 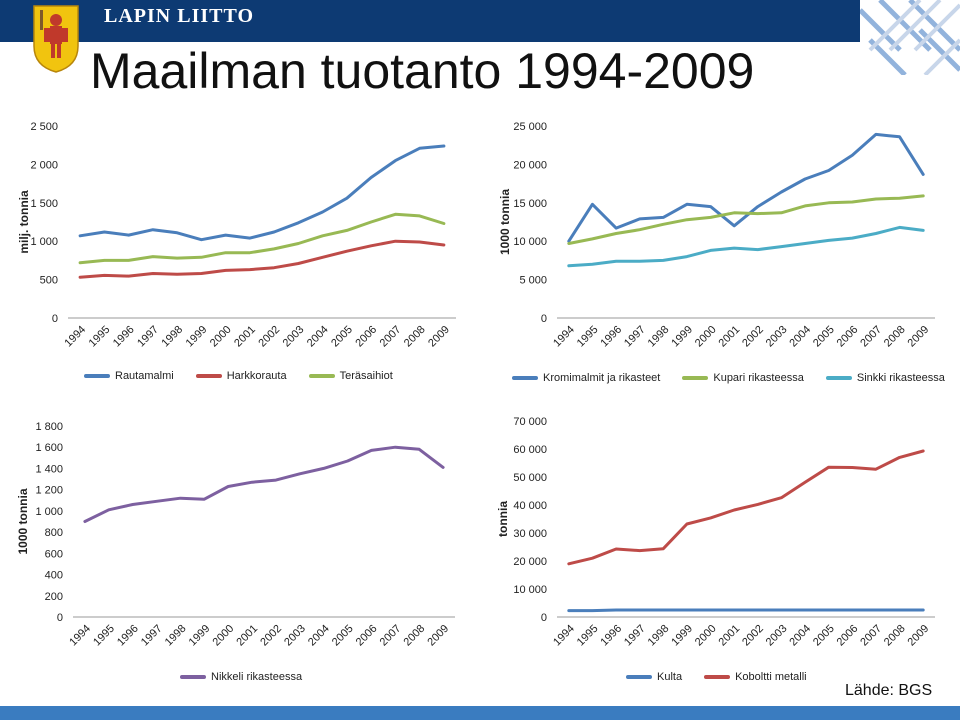 I want to click on y-tick-label: 40 000, so click(x=530, y=506).